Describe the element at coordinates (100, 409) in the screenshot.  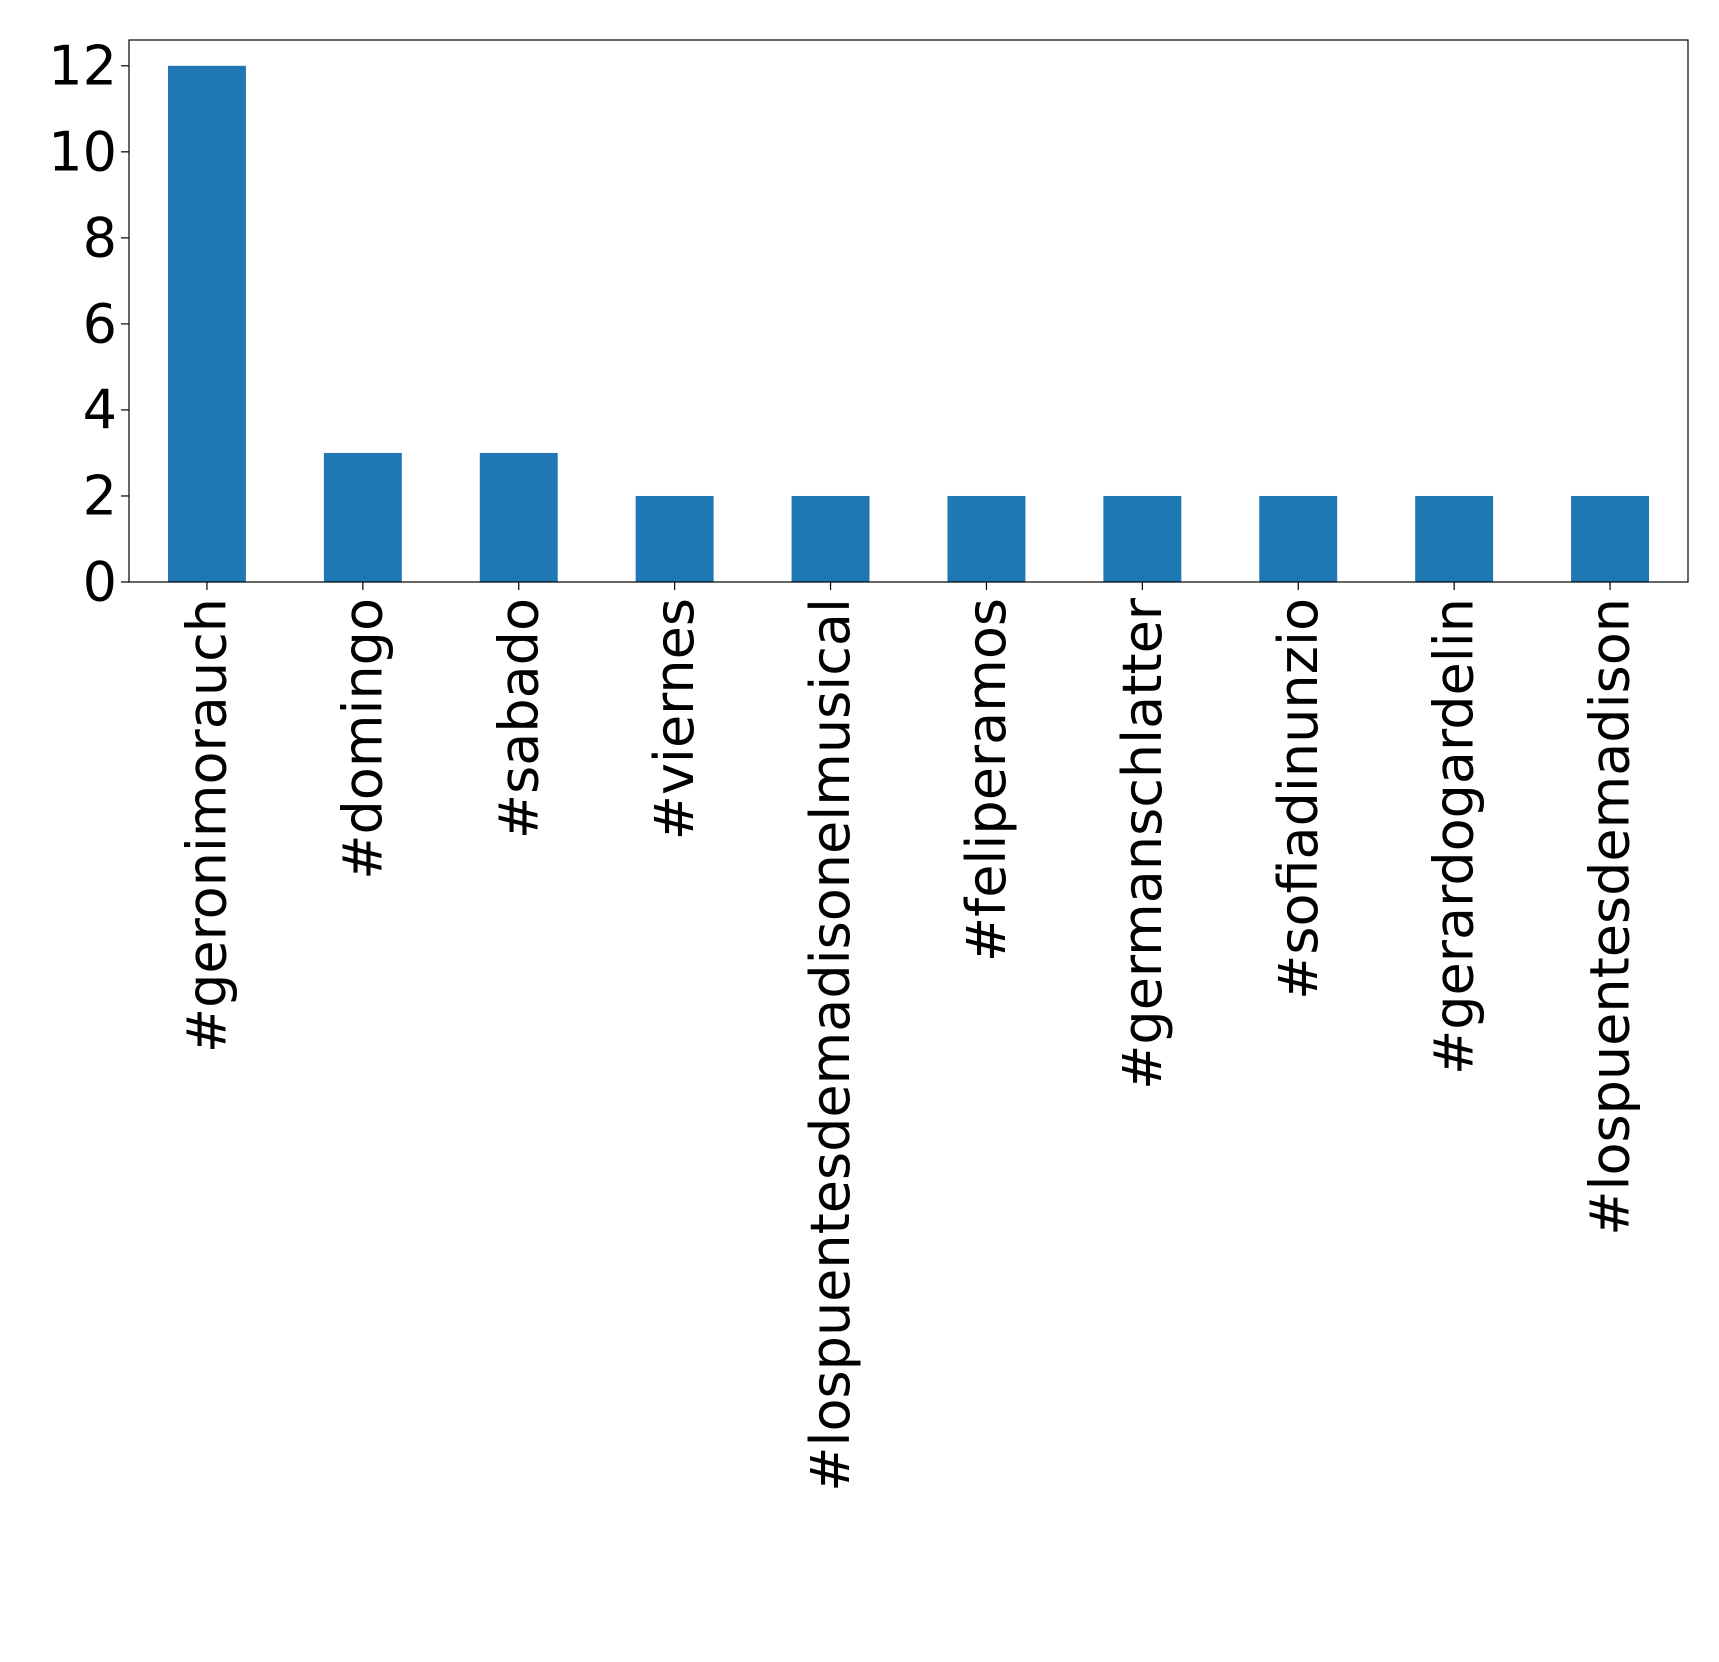
I see `y-tick-label: 4` at that location.